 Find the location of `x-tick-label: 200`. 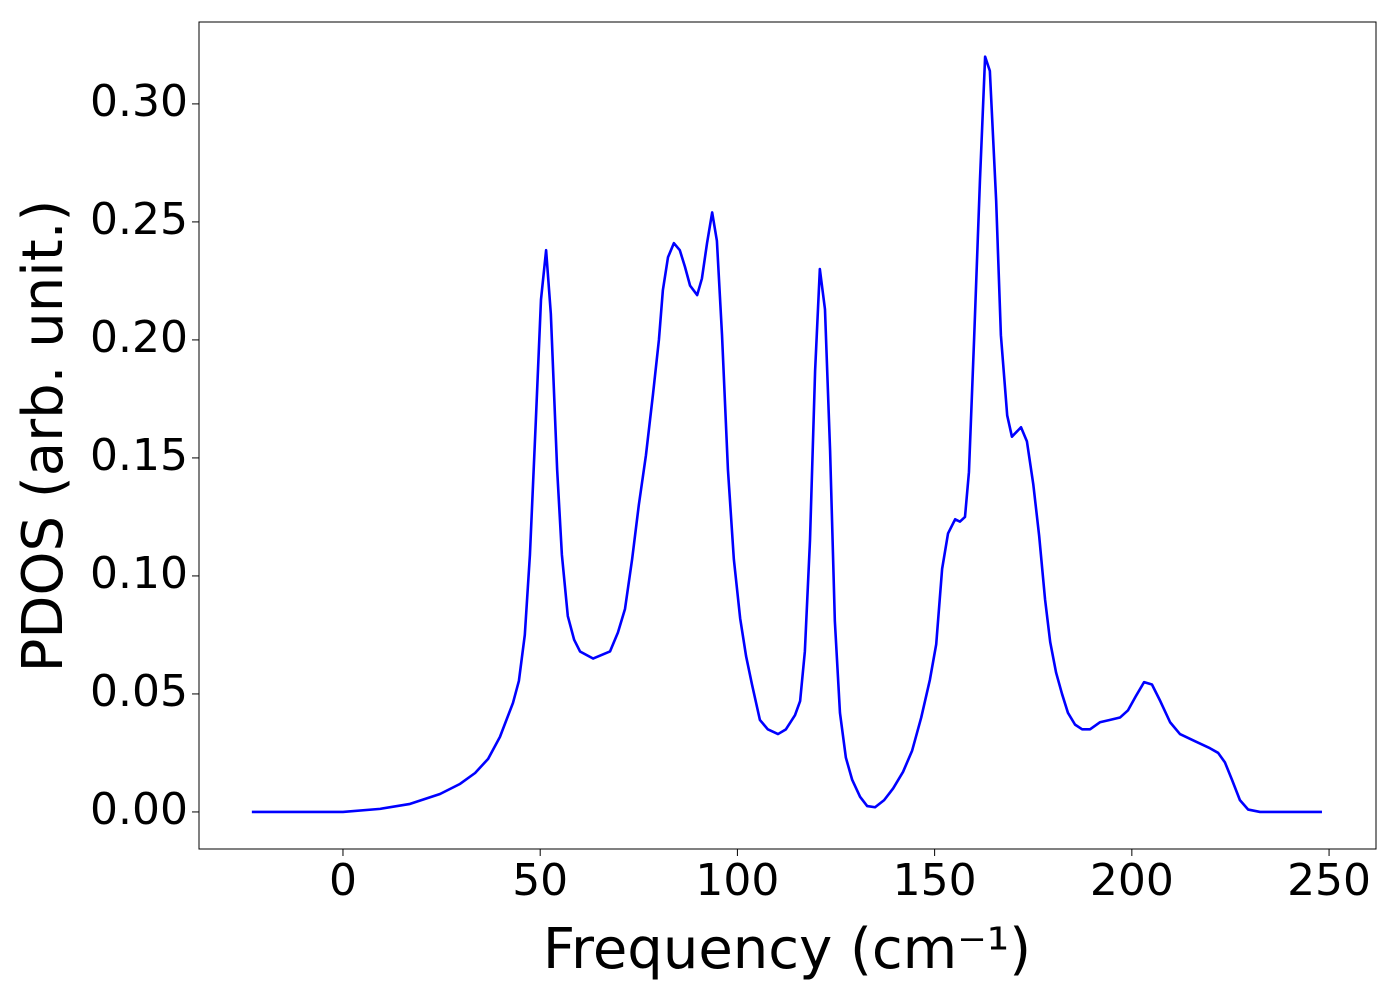

x-tick-label: 200 is located at coordinates (1132, 880).